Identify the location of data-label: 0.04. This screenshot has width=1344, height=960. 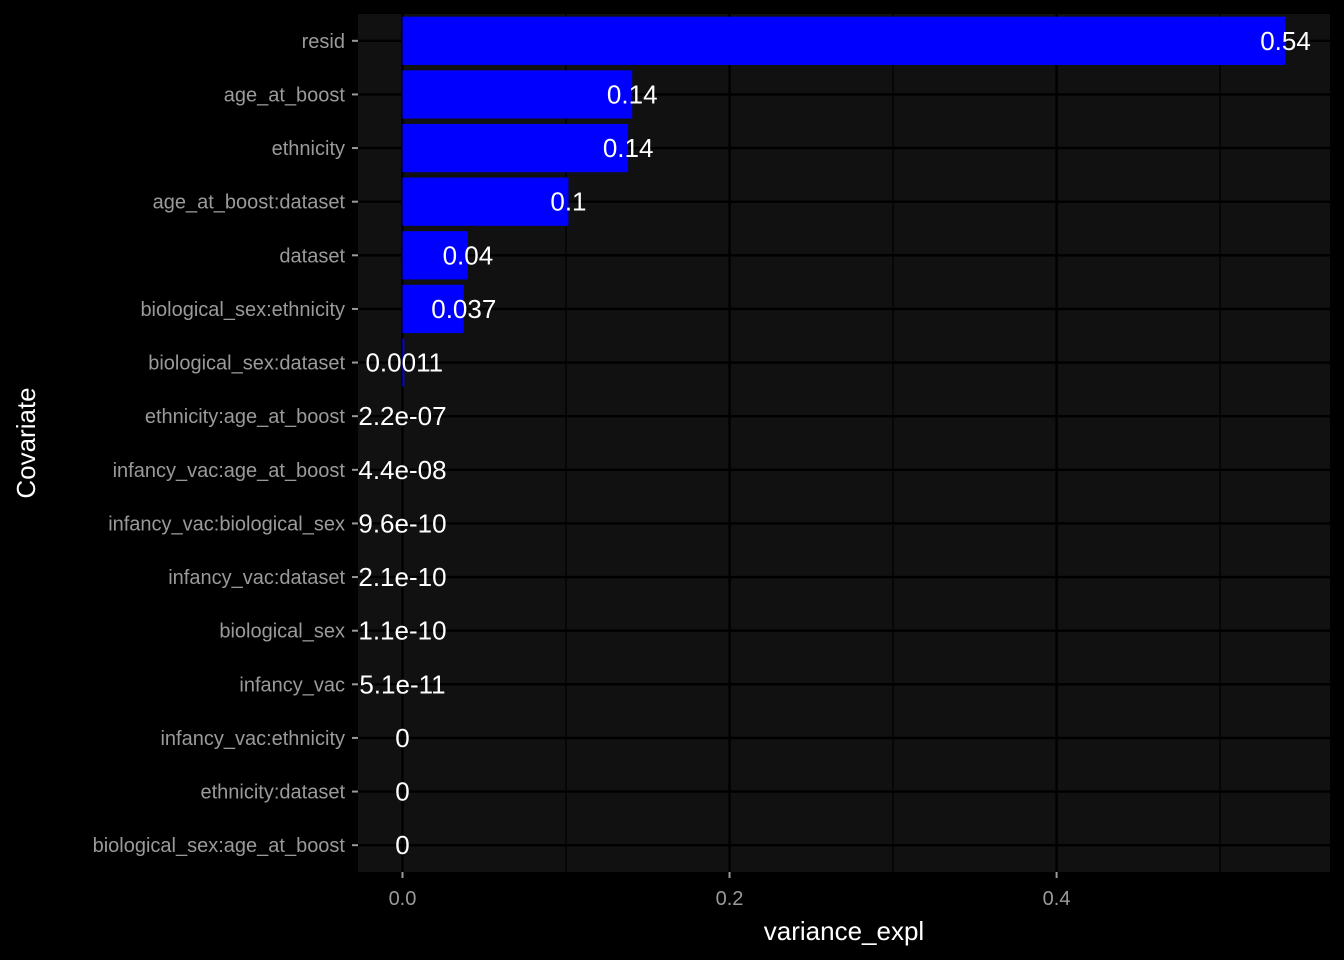
(468, 255).